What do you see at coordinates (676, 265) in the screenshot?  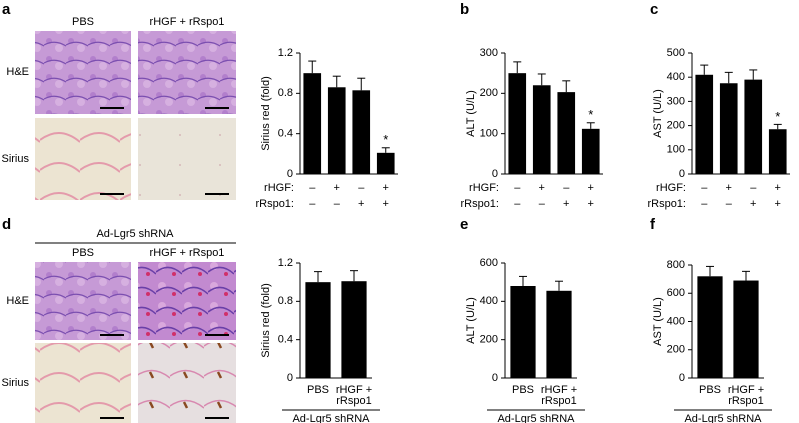 I see `y-tick-label: 800` at bounding box center [676, 265].